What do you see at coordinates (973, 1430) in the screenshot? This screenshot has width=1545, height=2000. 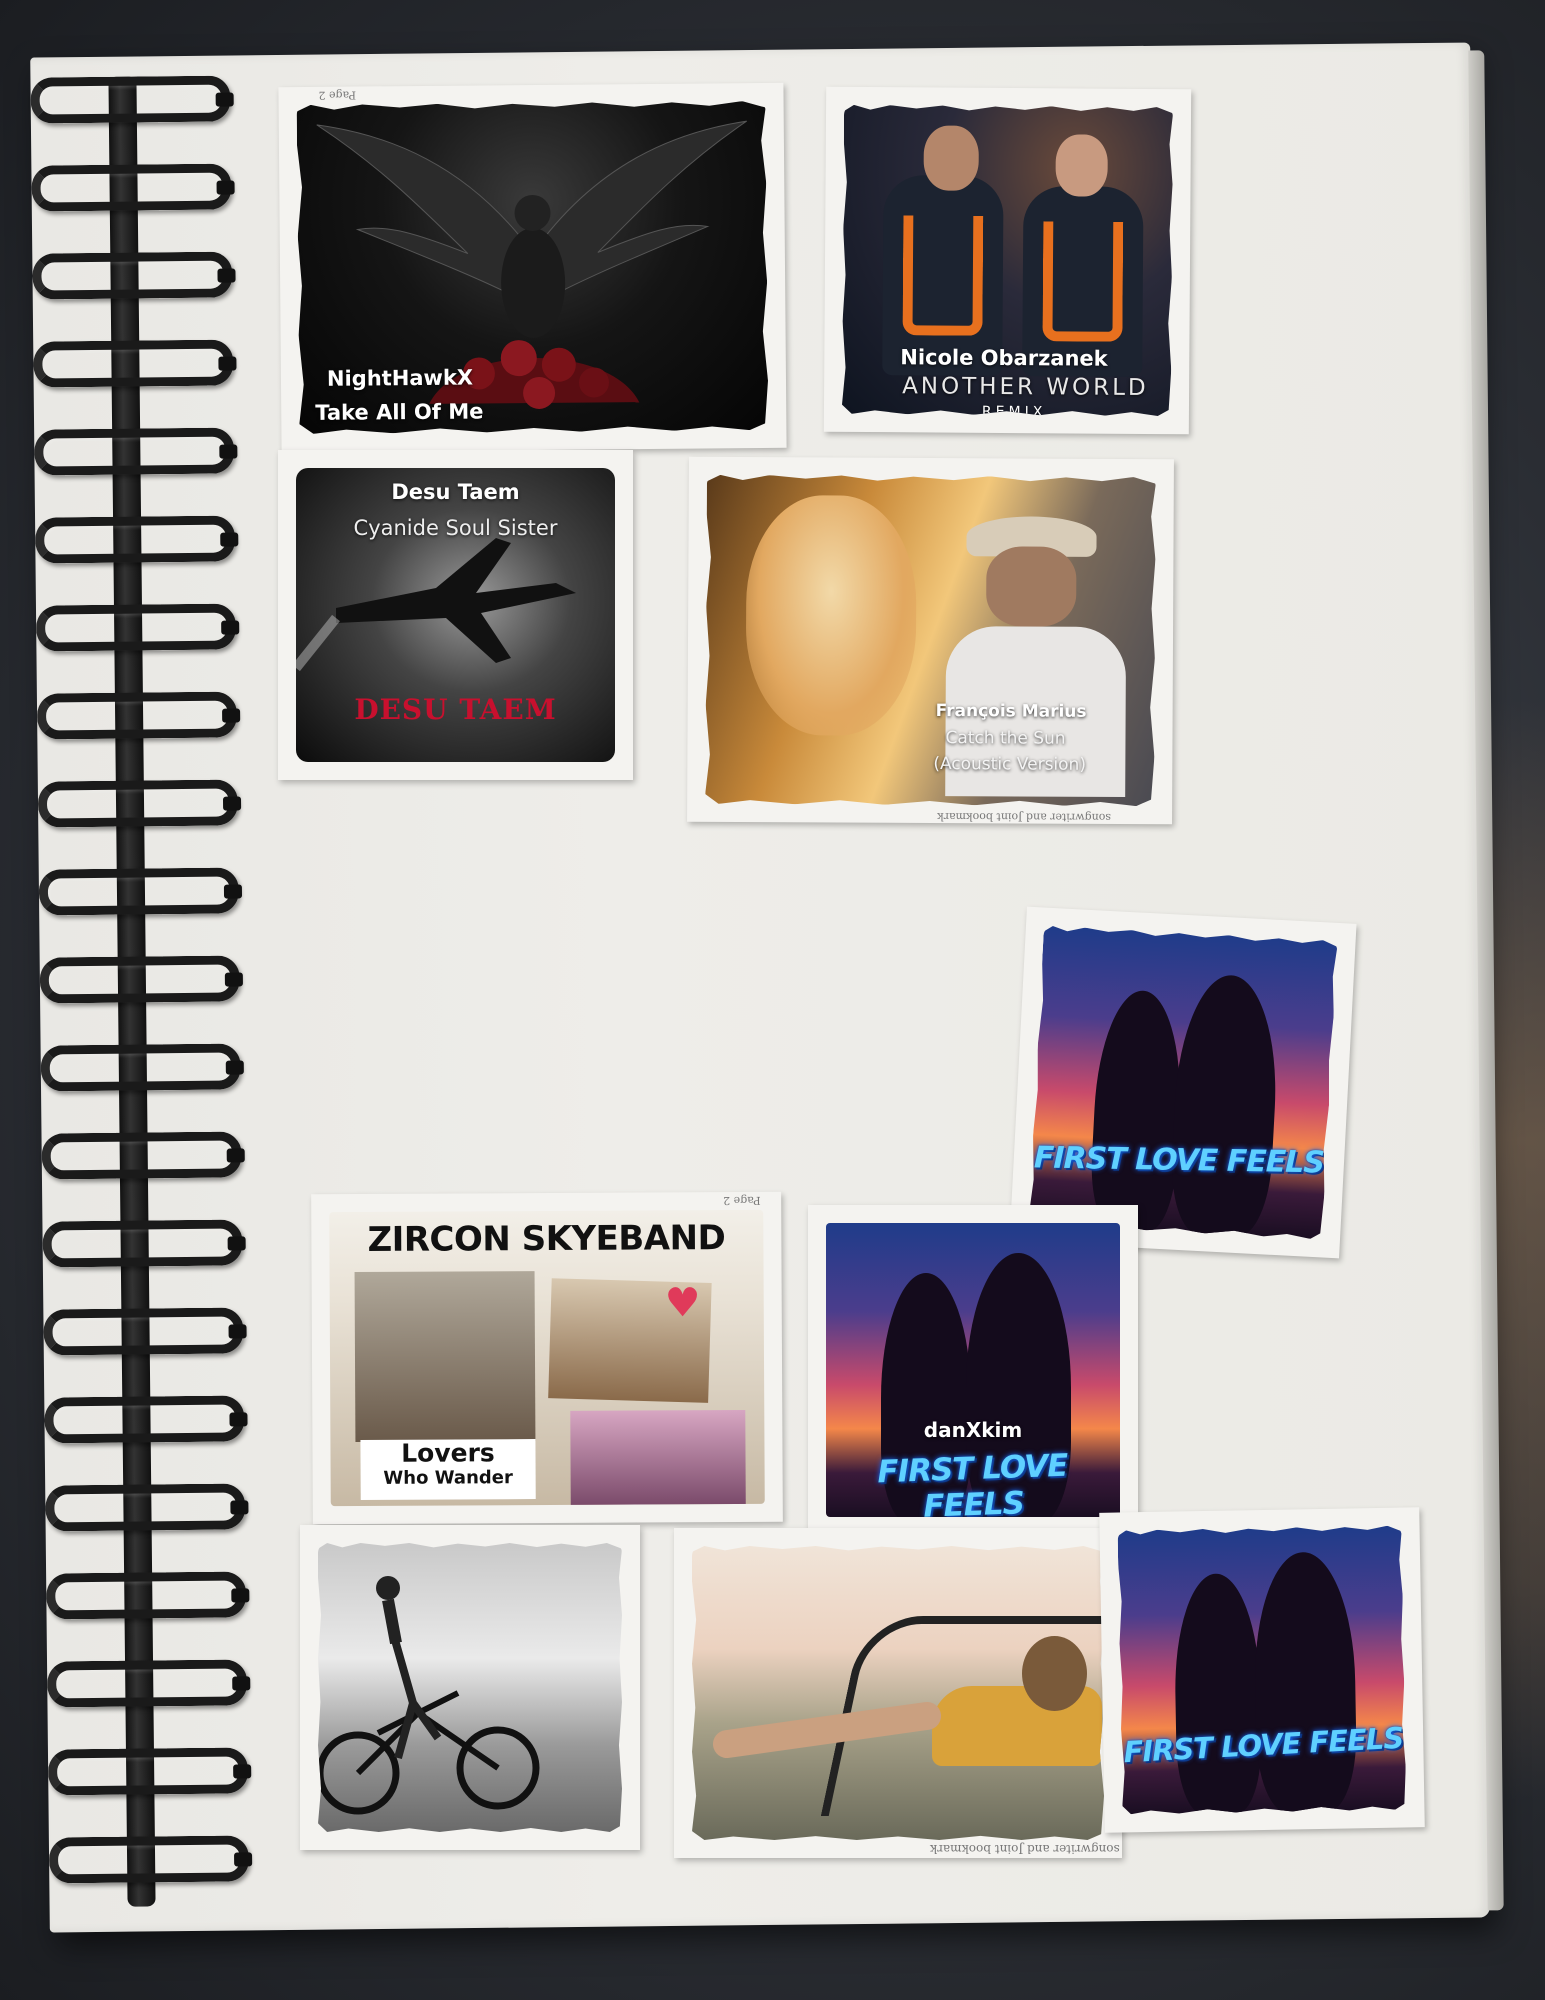 I see `artist-name: danXkim` at bounding box center [973, 1430].